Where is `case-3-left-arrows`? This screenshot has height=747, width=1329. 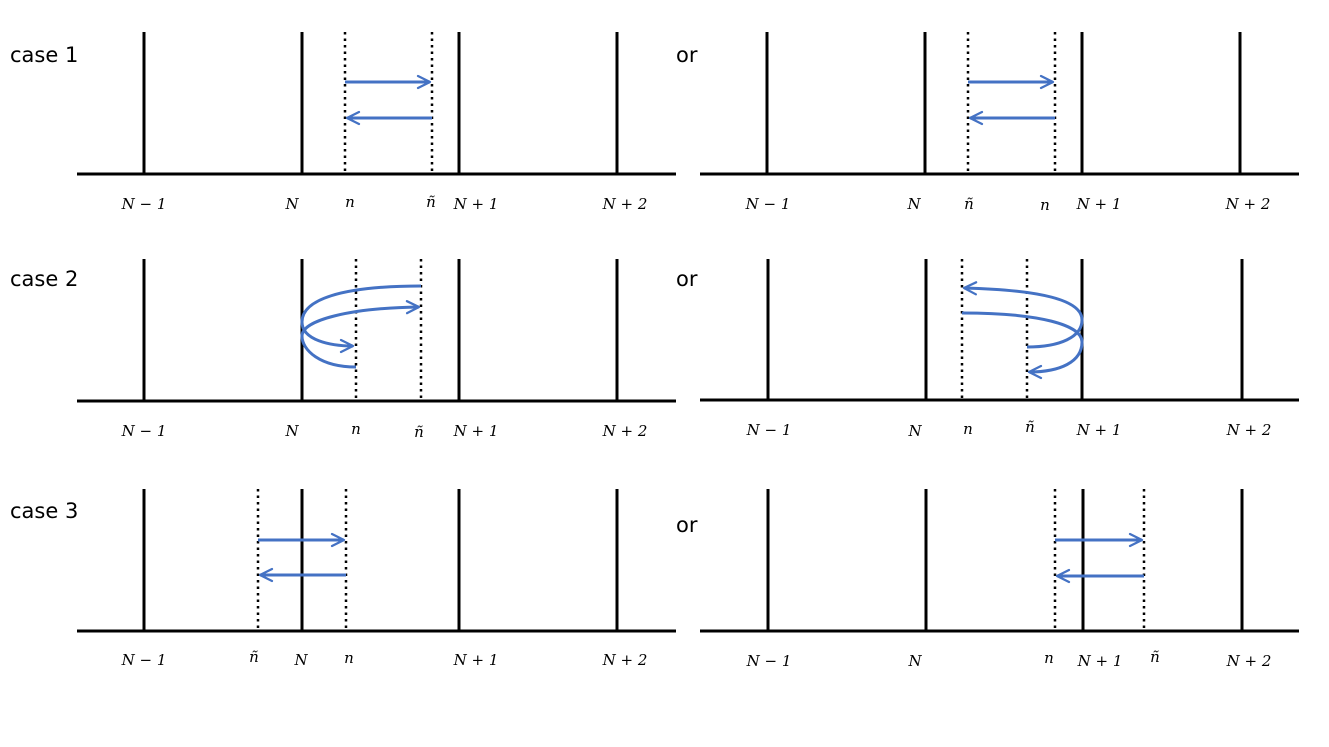 case-3-left-arrows is located at coordinates (302, 557).